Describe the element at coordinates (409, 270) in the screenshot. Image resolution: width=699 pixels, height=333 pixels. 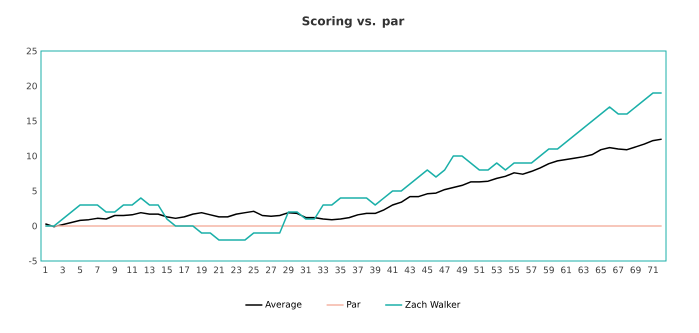
I see `x-tick-label: 43` at that location.